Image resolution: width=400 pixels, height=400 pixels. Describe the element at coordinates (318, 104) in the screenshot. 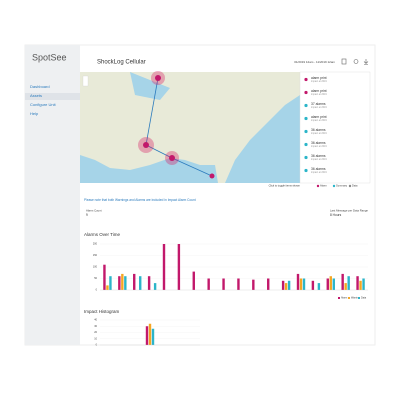

I see `item-title: 37 alarms` at that location.